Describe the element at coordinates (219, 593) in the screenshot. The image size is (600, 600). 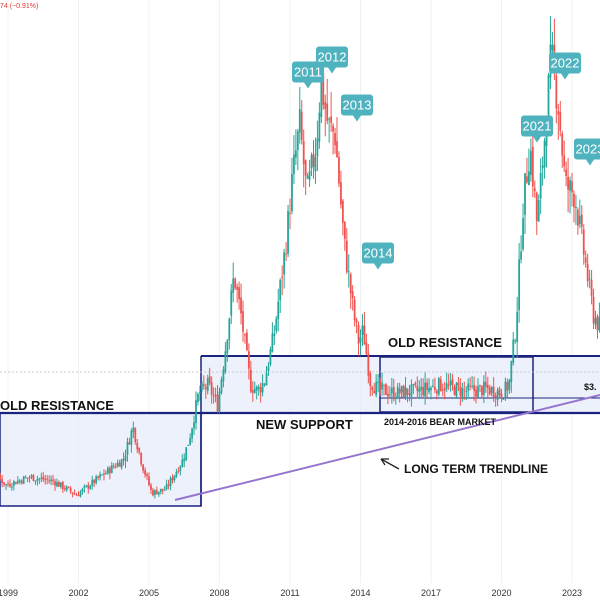
I see `x-tick-label: 2008` at that location.